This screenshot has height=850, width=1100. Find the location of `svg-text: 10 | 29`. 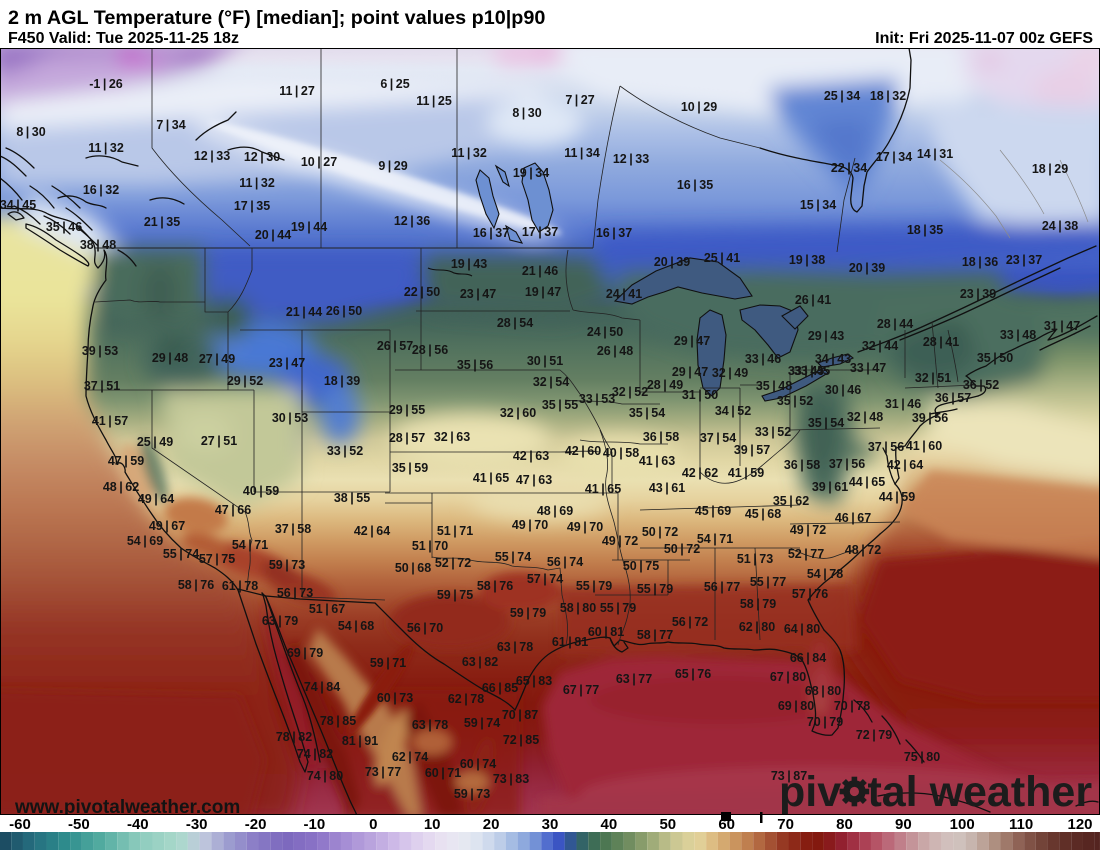

svg-text: 10 | 29 is located at coordinates (699, 107).